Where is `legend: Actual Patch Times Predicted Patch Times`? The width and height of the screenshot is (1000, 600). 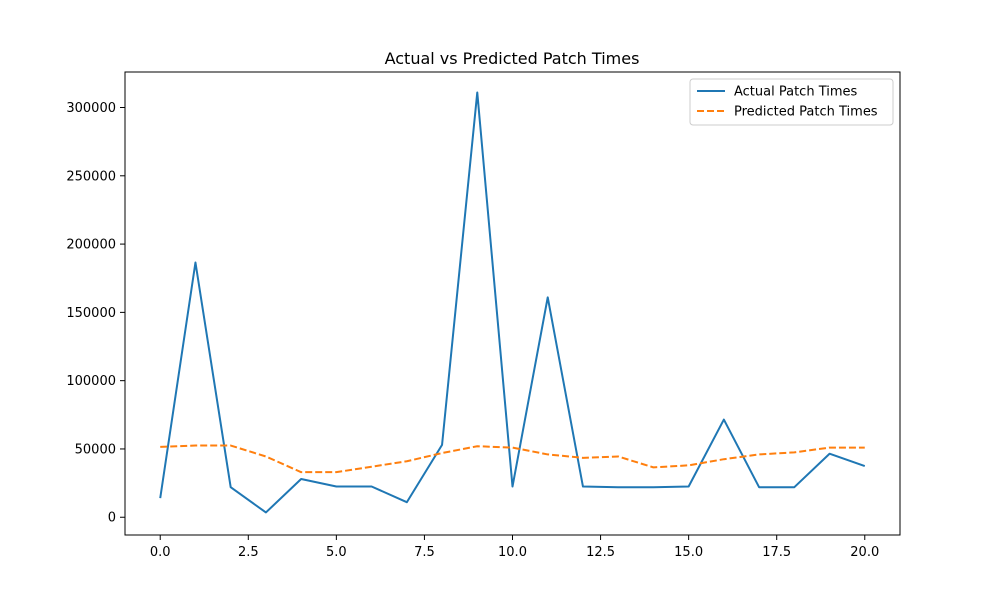 legend: Actual Patch Times Predicted Patch Times is located at coordinates (791, 102).